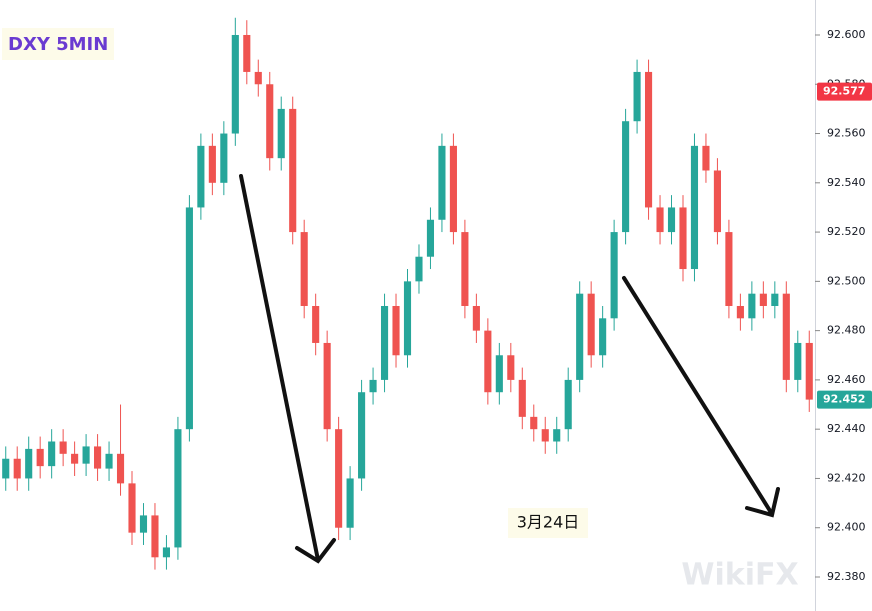  I want to click on y-tick-label: 92.420, so click(846, 477).